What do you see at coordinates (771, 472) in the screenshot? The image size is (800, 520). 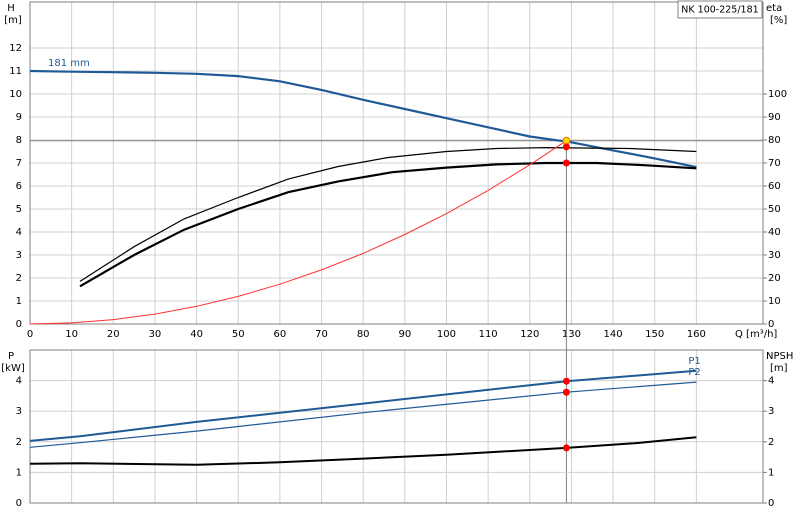 I see `y2-tick-label: 1` at bounding box center [771, 472].